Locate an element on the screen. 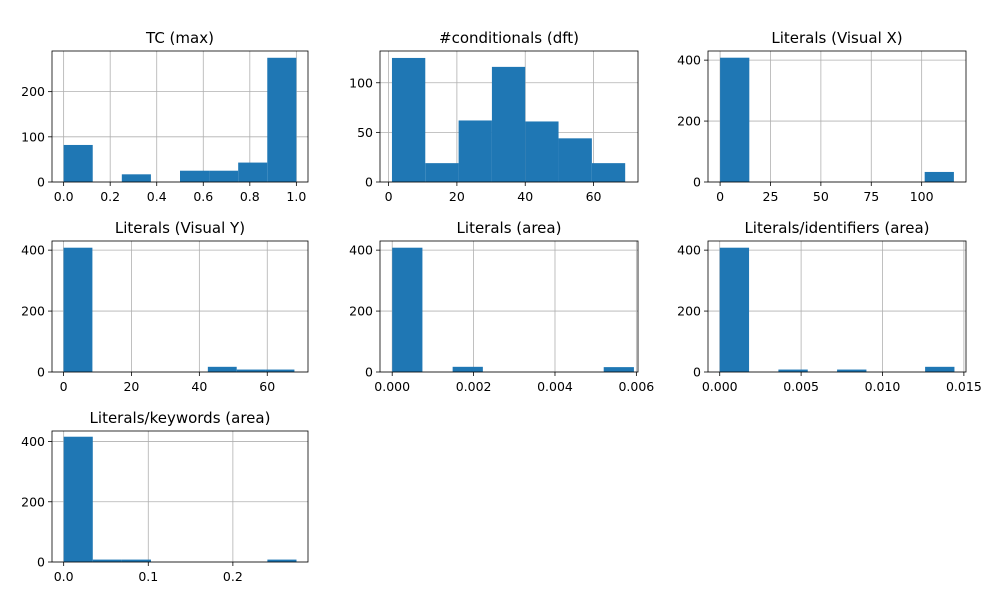 The image size is (1000, 600). x-tick-label: 0.8 is located at coordinates (250, 196).